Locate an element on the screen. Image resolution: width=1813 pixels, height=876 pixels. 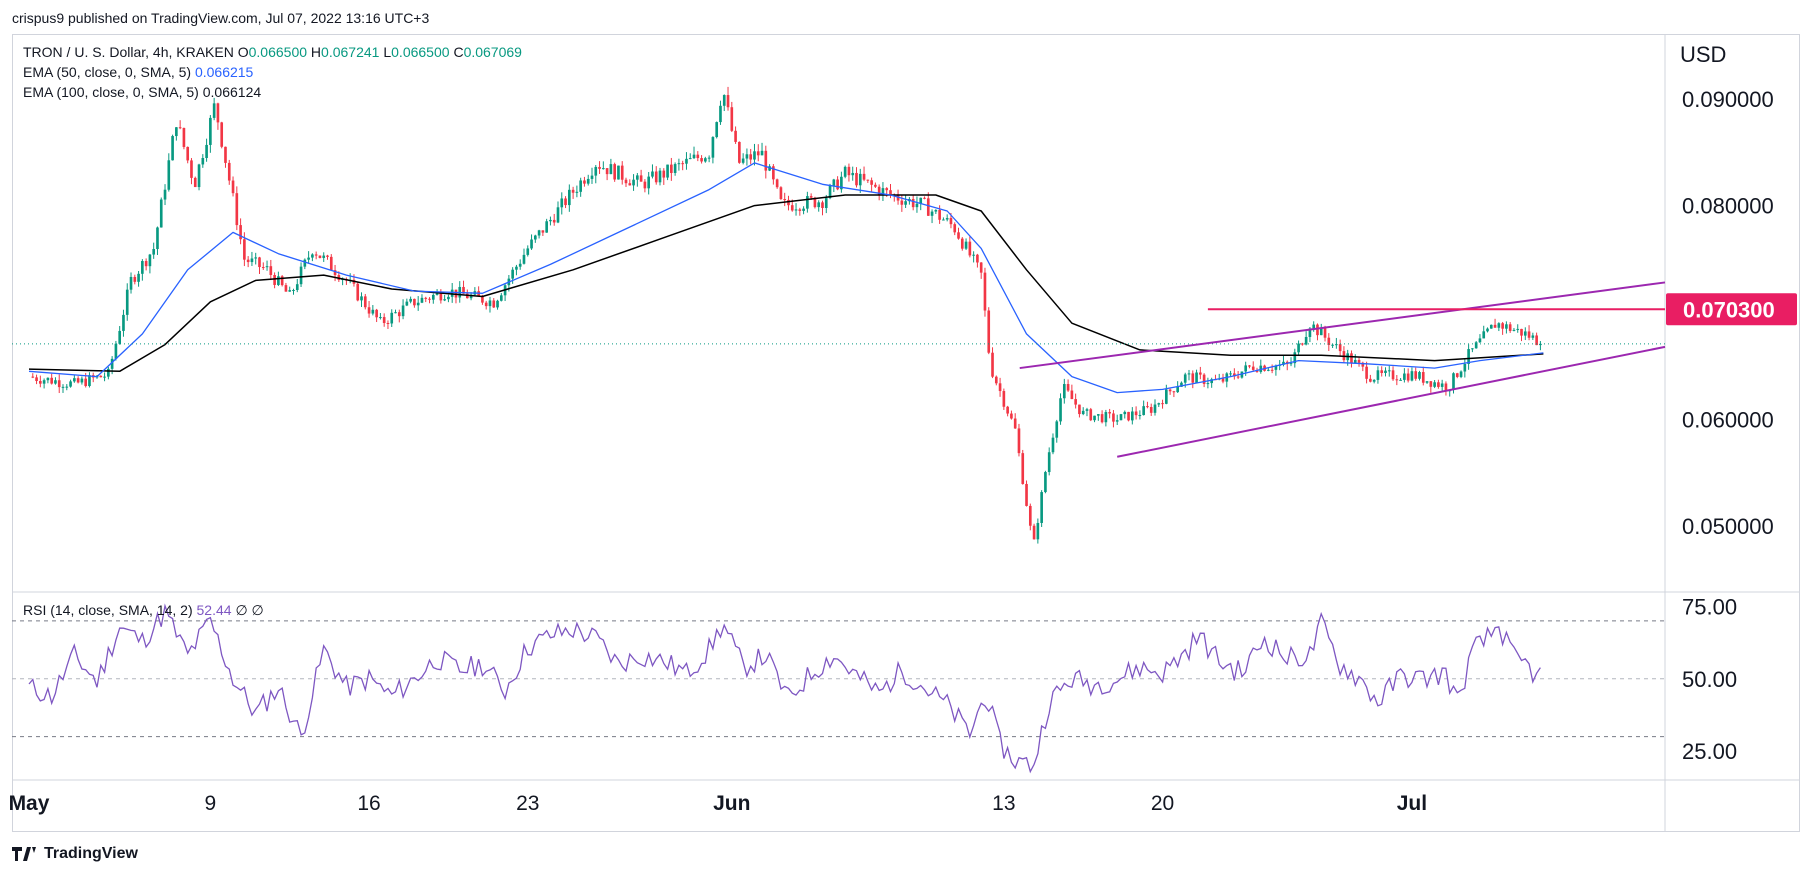
legend-close-value: 0.067069 is located at coordinates (492, 52).